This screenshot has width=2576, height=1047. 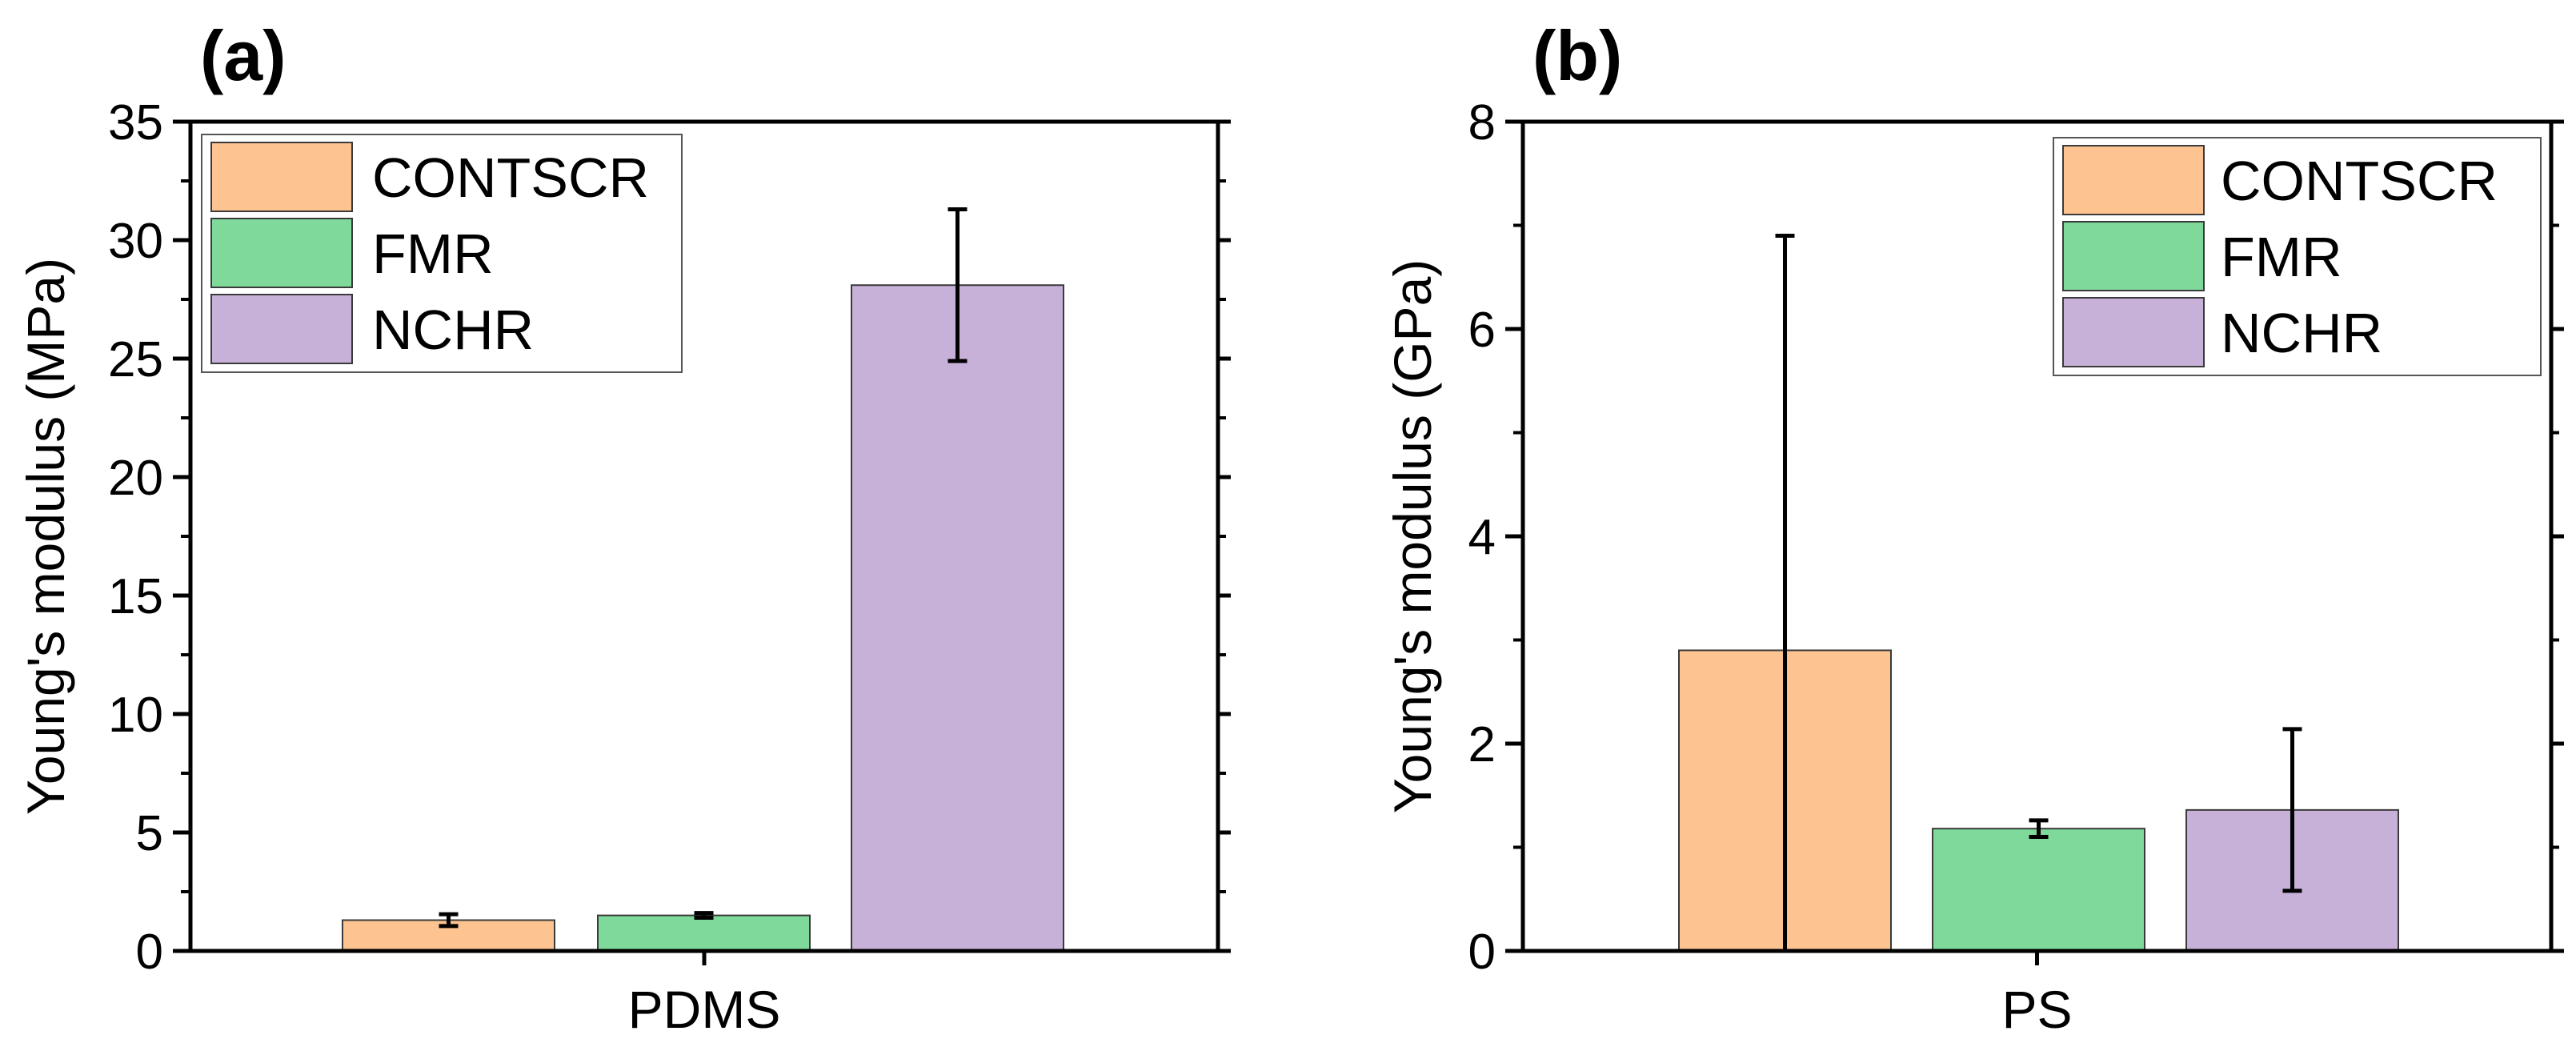 I want to click on y-axis-label: Young's modulus (MPa), so click(x=45, y=536).